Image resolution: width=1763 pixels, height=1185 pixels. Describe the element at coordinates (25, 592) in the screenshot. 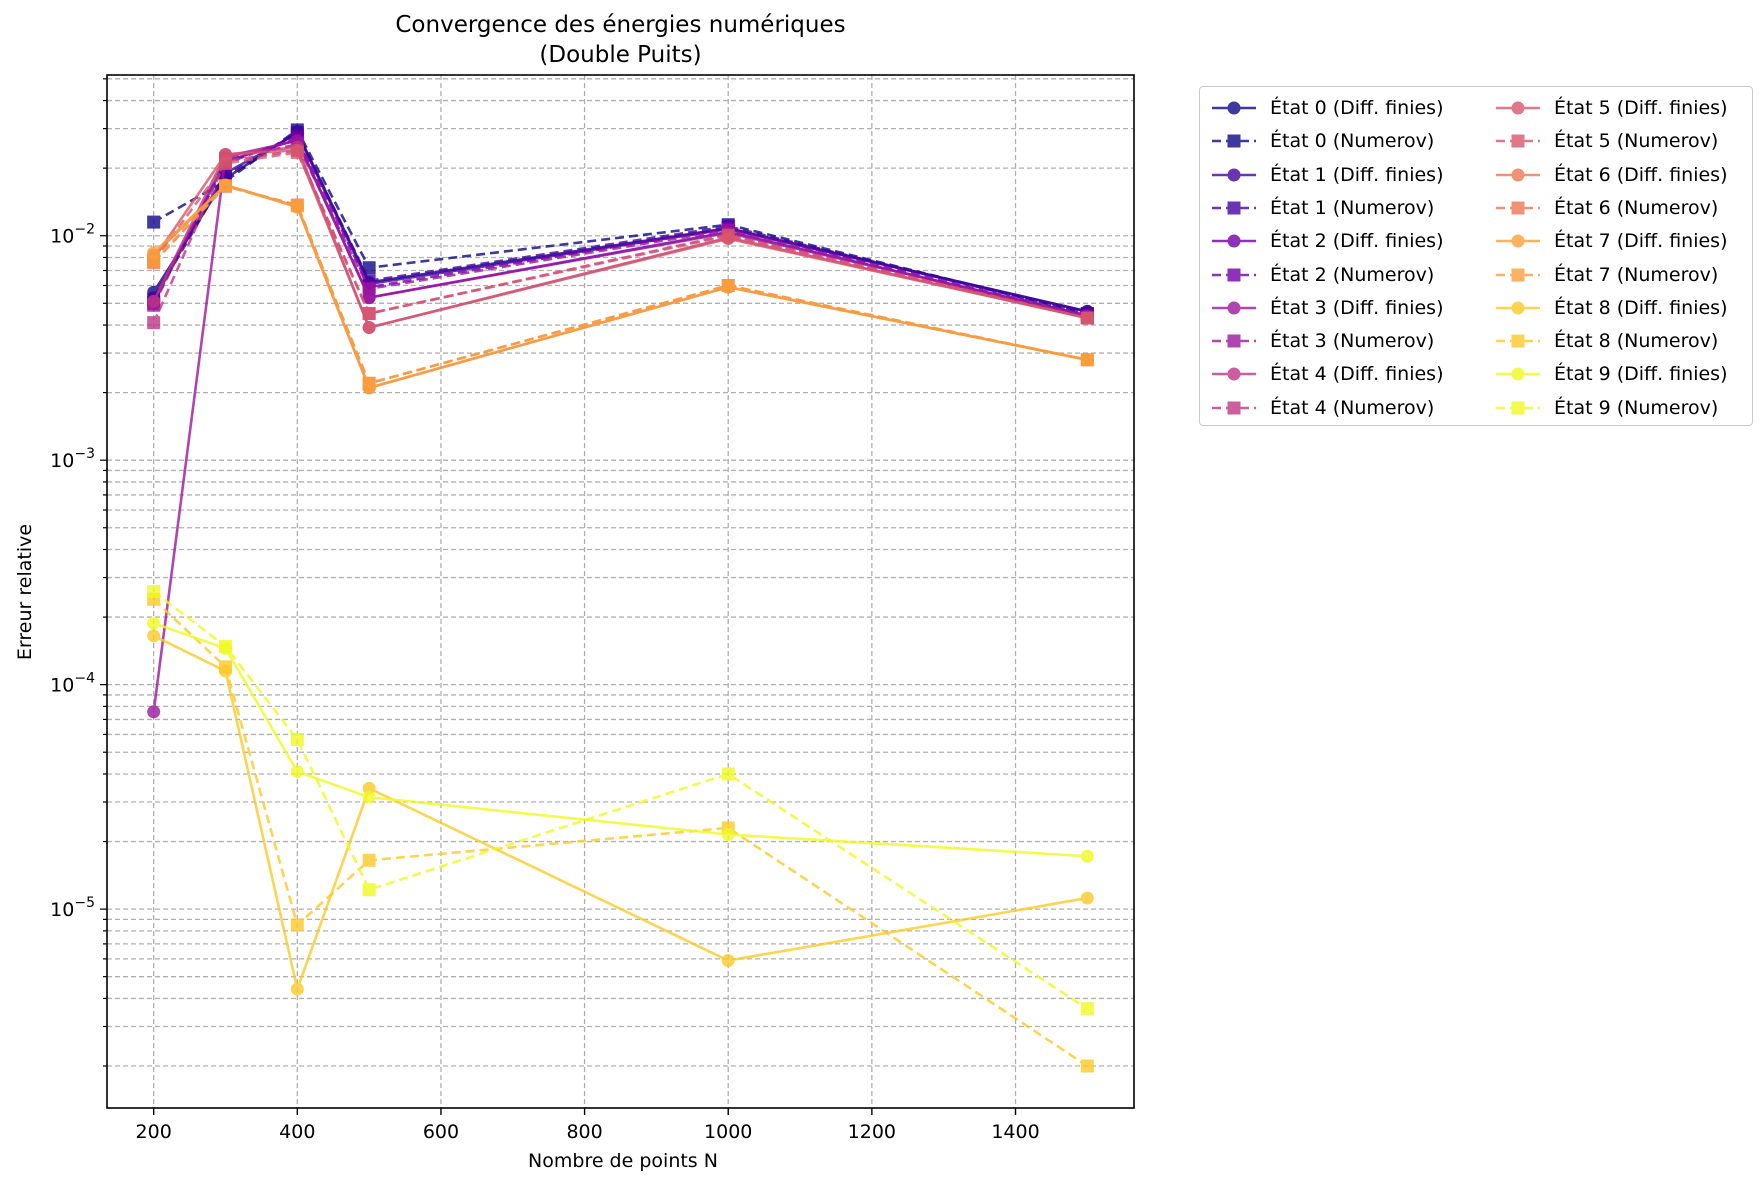

I see `y-axis-label: Erreur relative` at that location.